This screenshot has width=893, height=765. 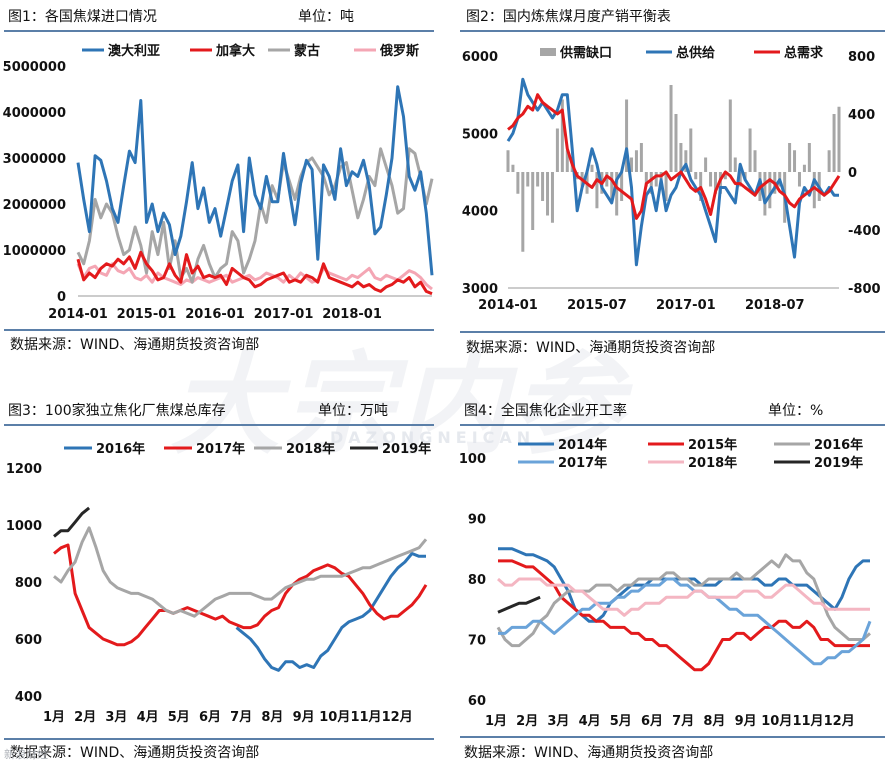 What do you see at coordinates (683, 721) in the screenshot?
I see `x-tick-label: 7月` at bounding box center [683, 721].